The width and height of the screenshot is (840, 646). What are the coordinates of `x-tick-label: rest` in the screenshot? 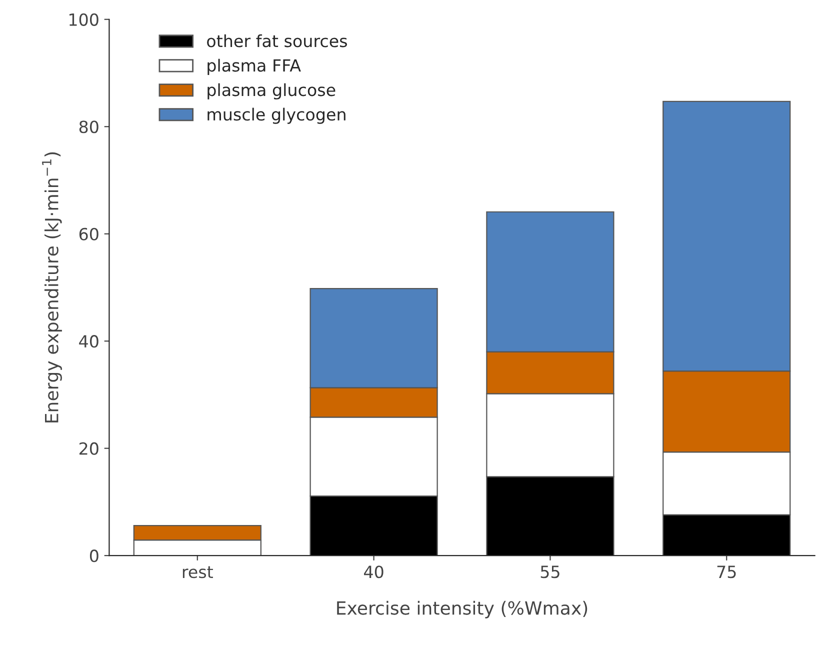 It's located at (197, 572).